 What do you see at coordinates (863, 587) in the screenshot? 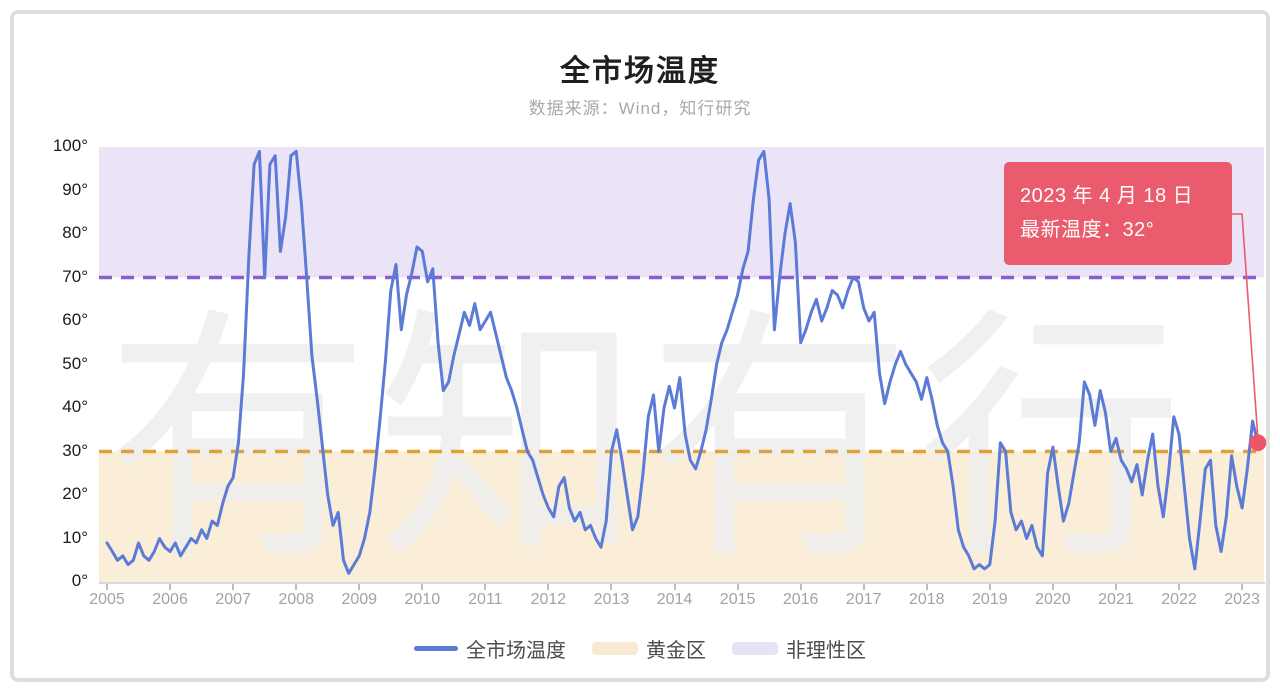
I see `x-axis-tick-2017` at bounding box center [863, 587].